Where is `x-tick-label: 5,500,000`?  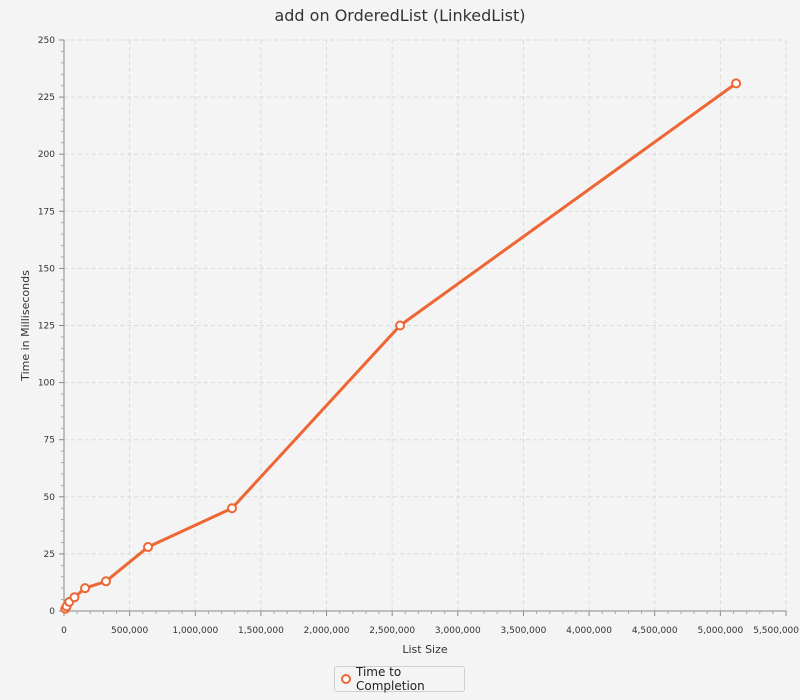 x-tick-label: 5,500,000 is located at coordinates (776, 631).